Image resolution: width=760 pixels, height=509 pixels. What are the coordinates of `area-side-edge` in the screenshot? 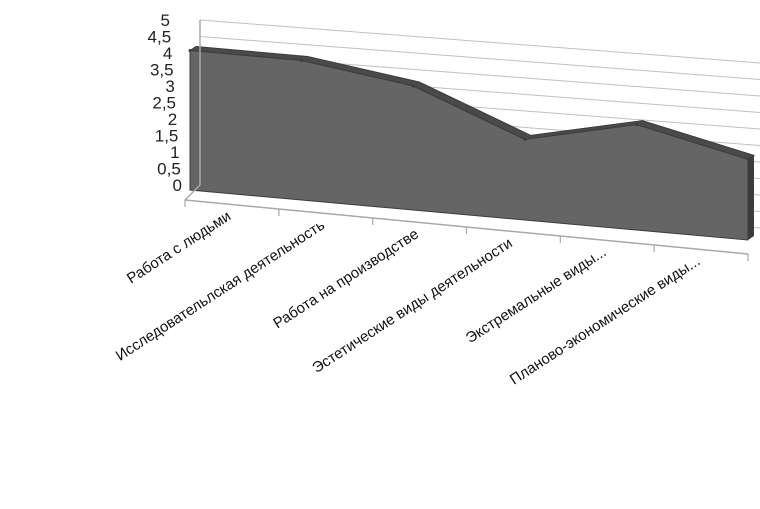 It's located at (751, 197).